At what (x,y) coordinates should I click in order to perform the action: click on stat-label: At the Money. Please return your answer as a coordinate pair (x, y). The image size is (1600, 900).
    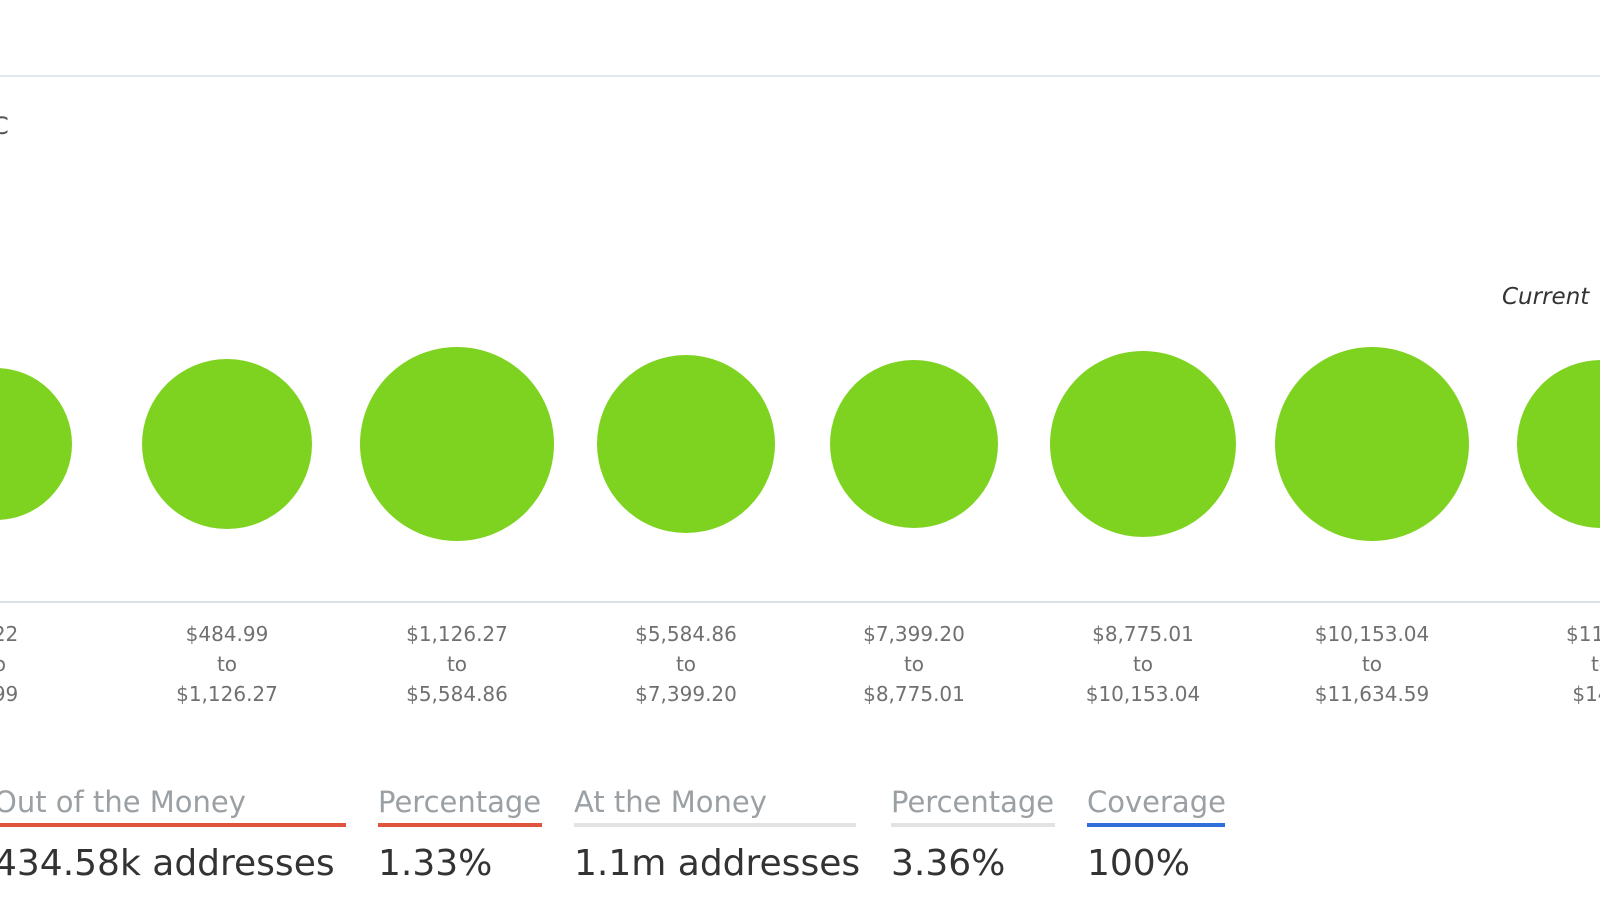
    Looking at the image, I should click on (715, 806).